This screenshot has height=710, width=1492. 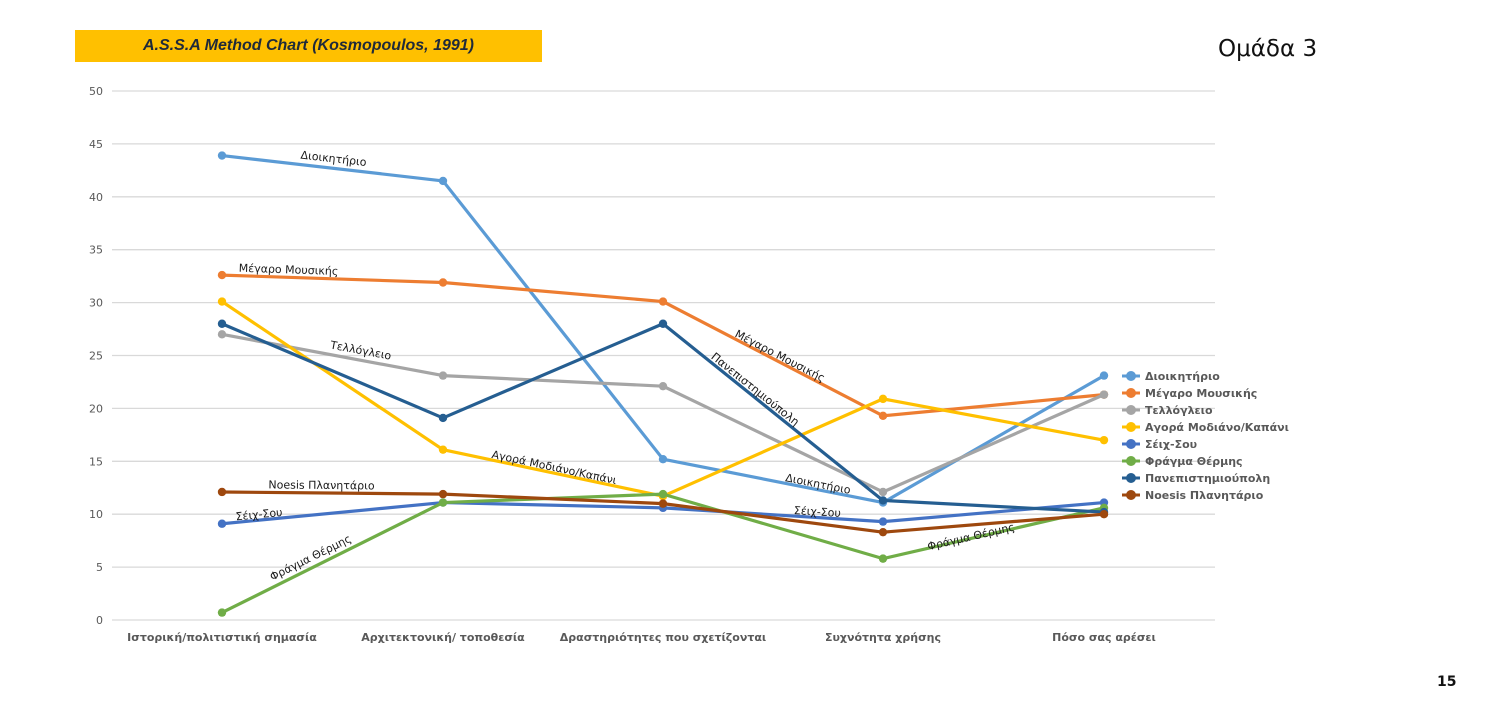 I want to click on legend-item: Σέιχ-Σου, so click(x=1159, y=444).